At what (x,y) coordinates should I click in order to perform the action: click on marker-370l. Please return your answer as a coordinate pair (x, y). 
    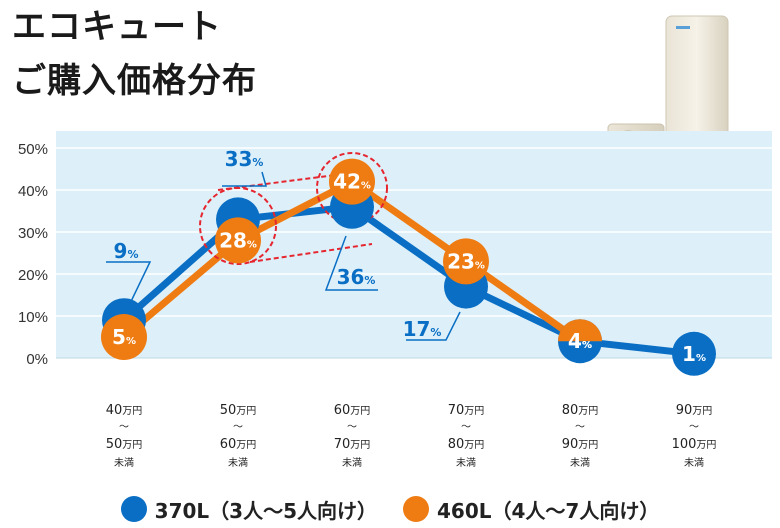
    Looking at the image, I should click on (694, 353).